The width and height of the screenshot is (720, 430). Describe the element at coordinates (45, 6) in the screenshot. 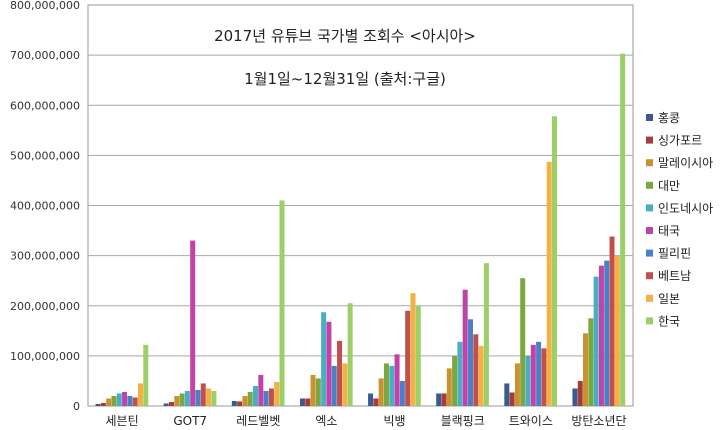

I see `y-tick-label: 800,000,000` at that location.